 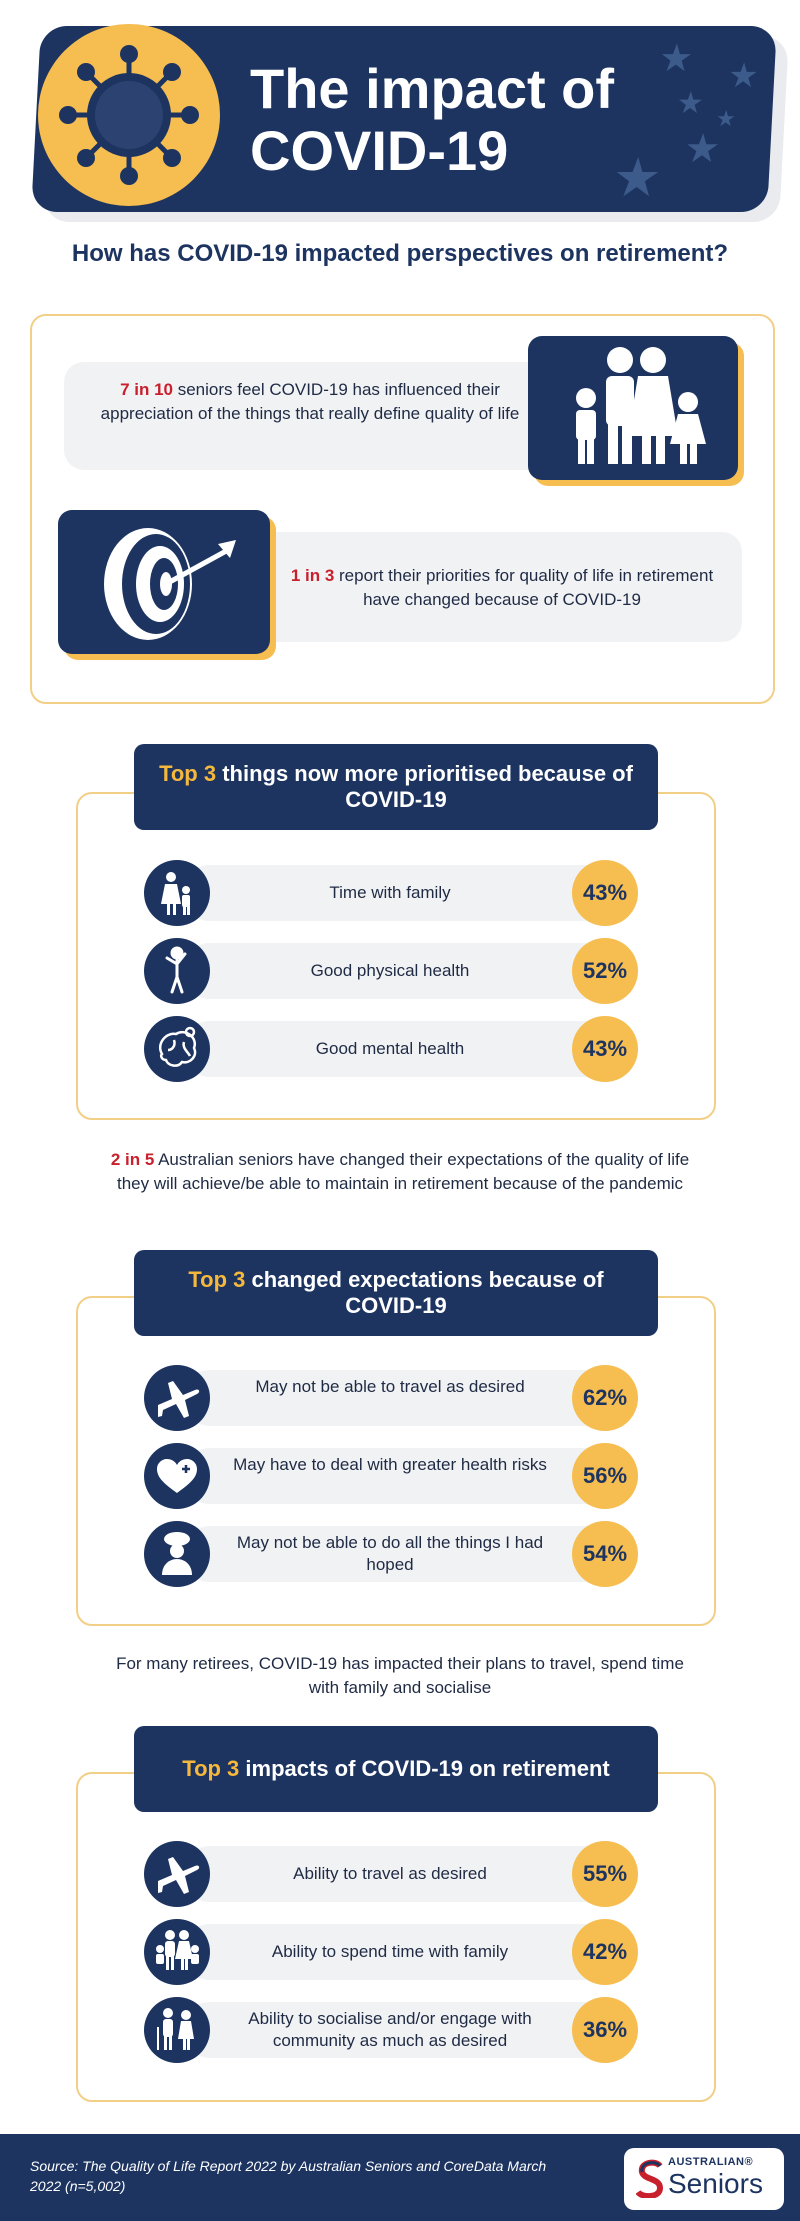 What do you see at coordinates (650, 2178) in the screenshot?
I see `logo-mark-icon` at bounding box center [650, 2178].